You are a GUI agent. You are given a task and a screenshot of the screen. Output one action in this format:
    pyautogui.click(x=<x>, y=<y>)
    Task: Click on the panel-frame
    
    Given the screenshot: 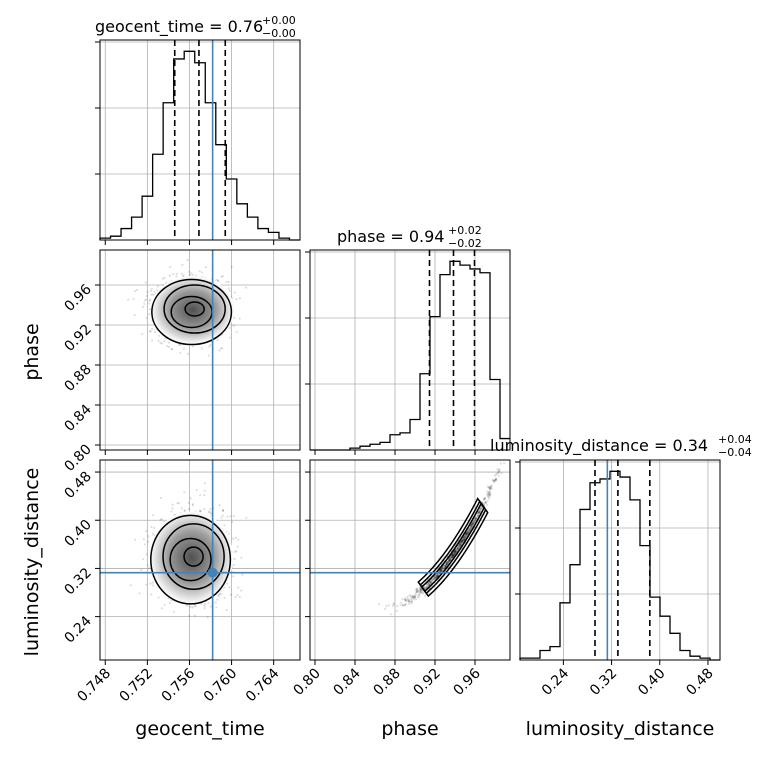 What is the action you would take?
    pyautogui.click(x=200, y=350)
    